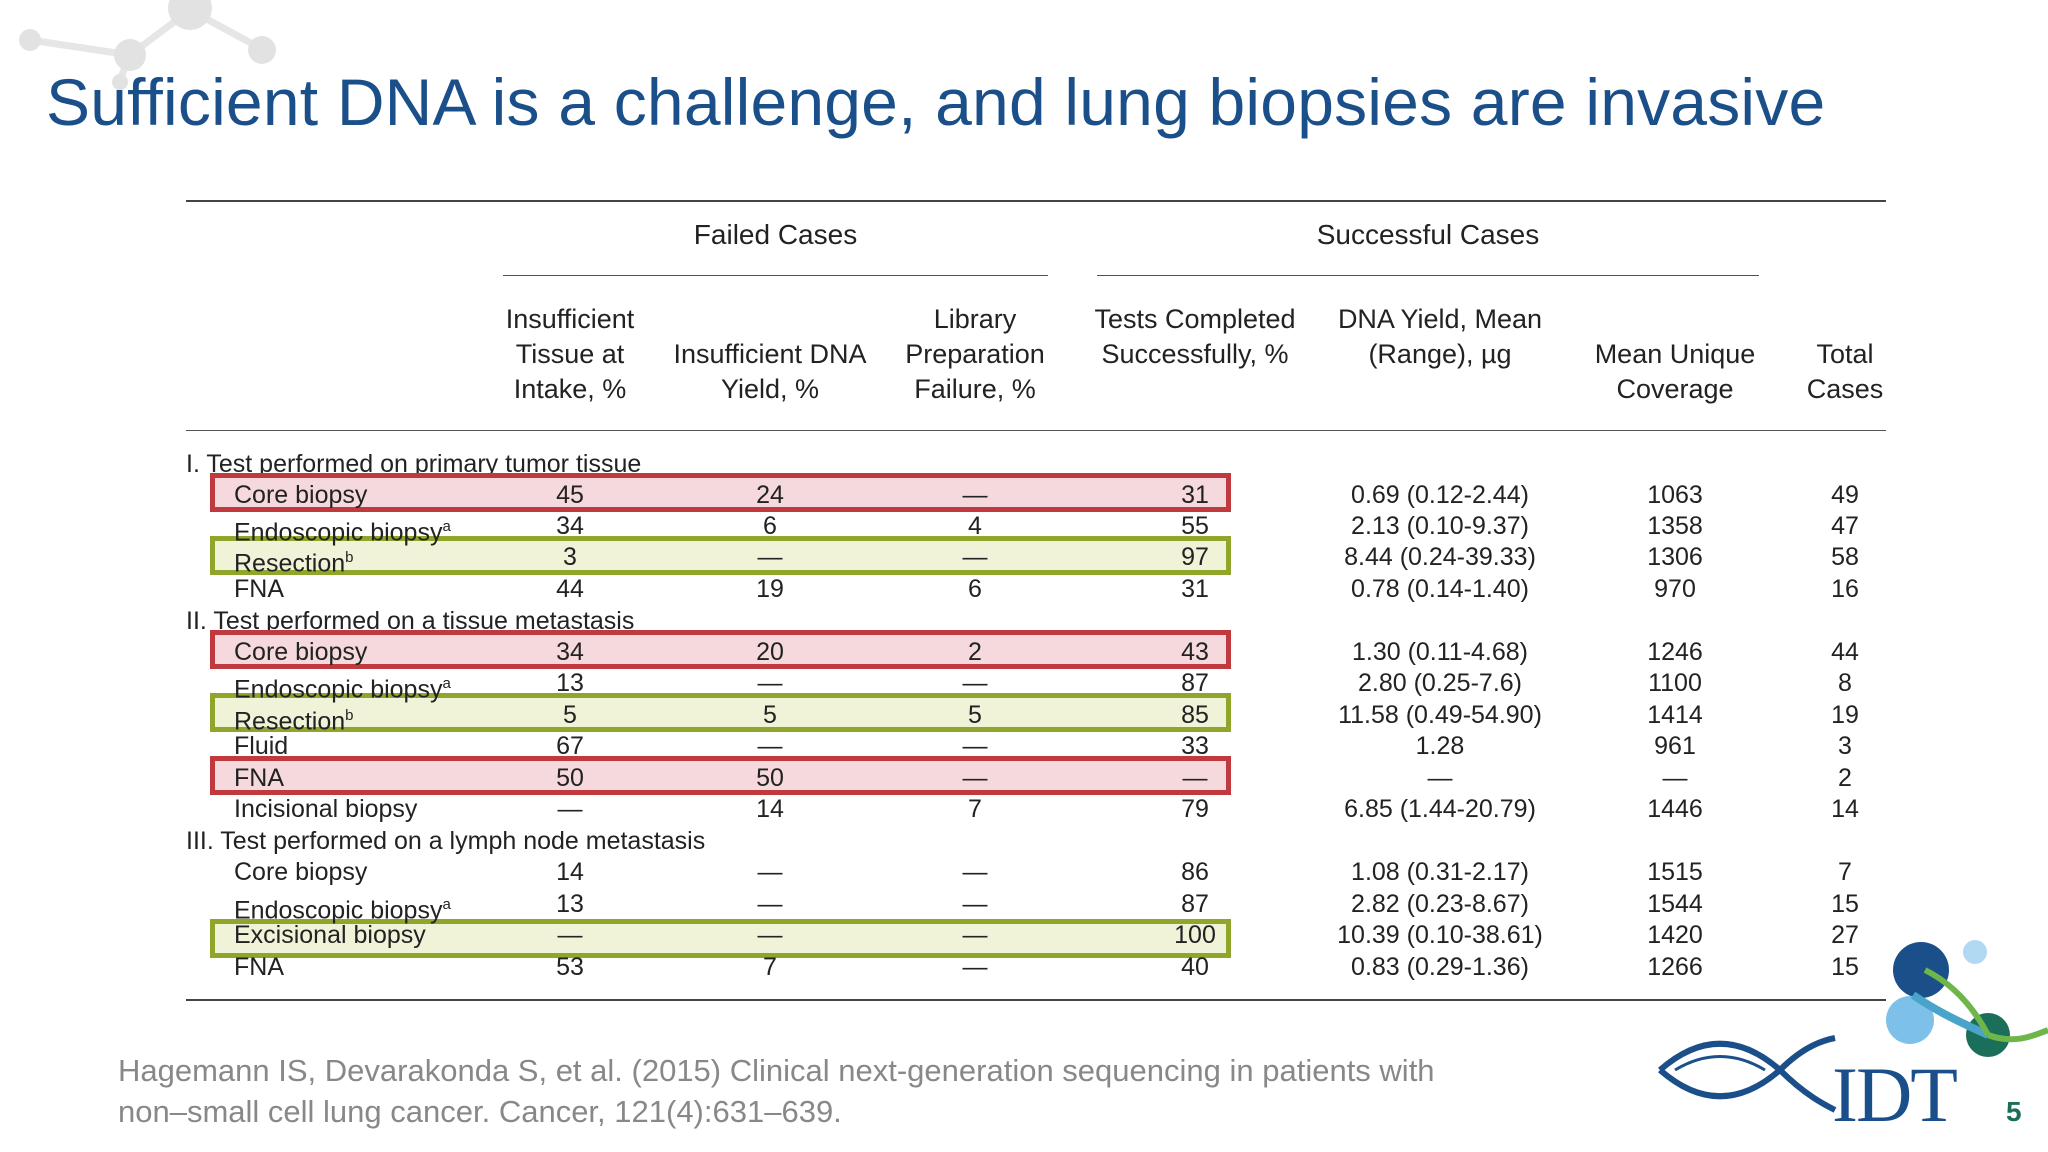 The image size is (2048, 1152). What do you see at coordinates (1675, 495) in the screenshot?
I see `cell-mean-unique-coverage: 1063` at bounding box center [1675, 495].